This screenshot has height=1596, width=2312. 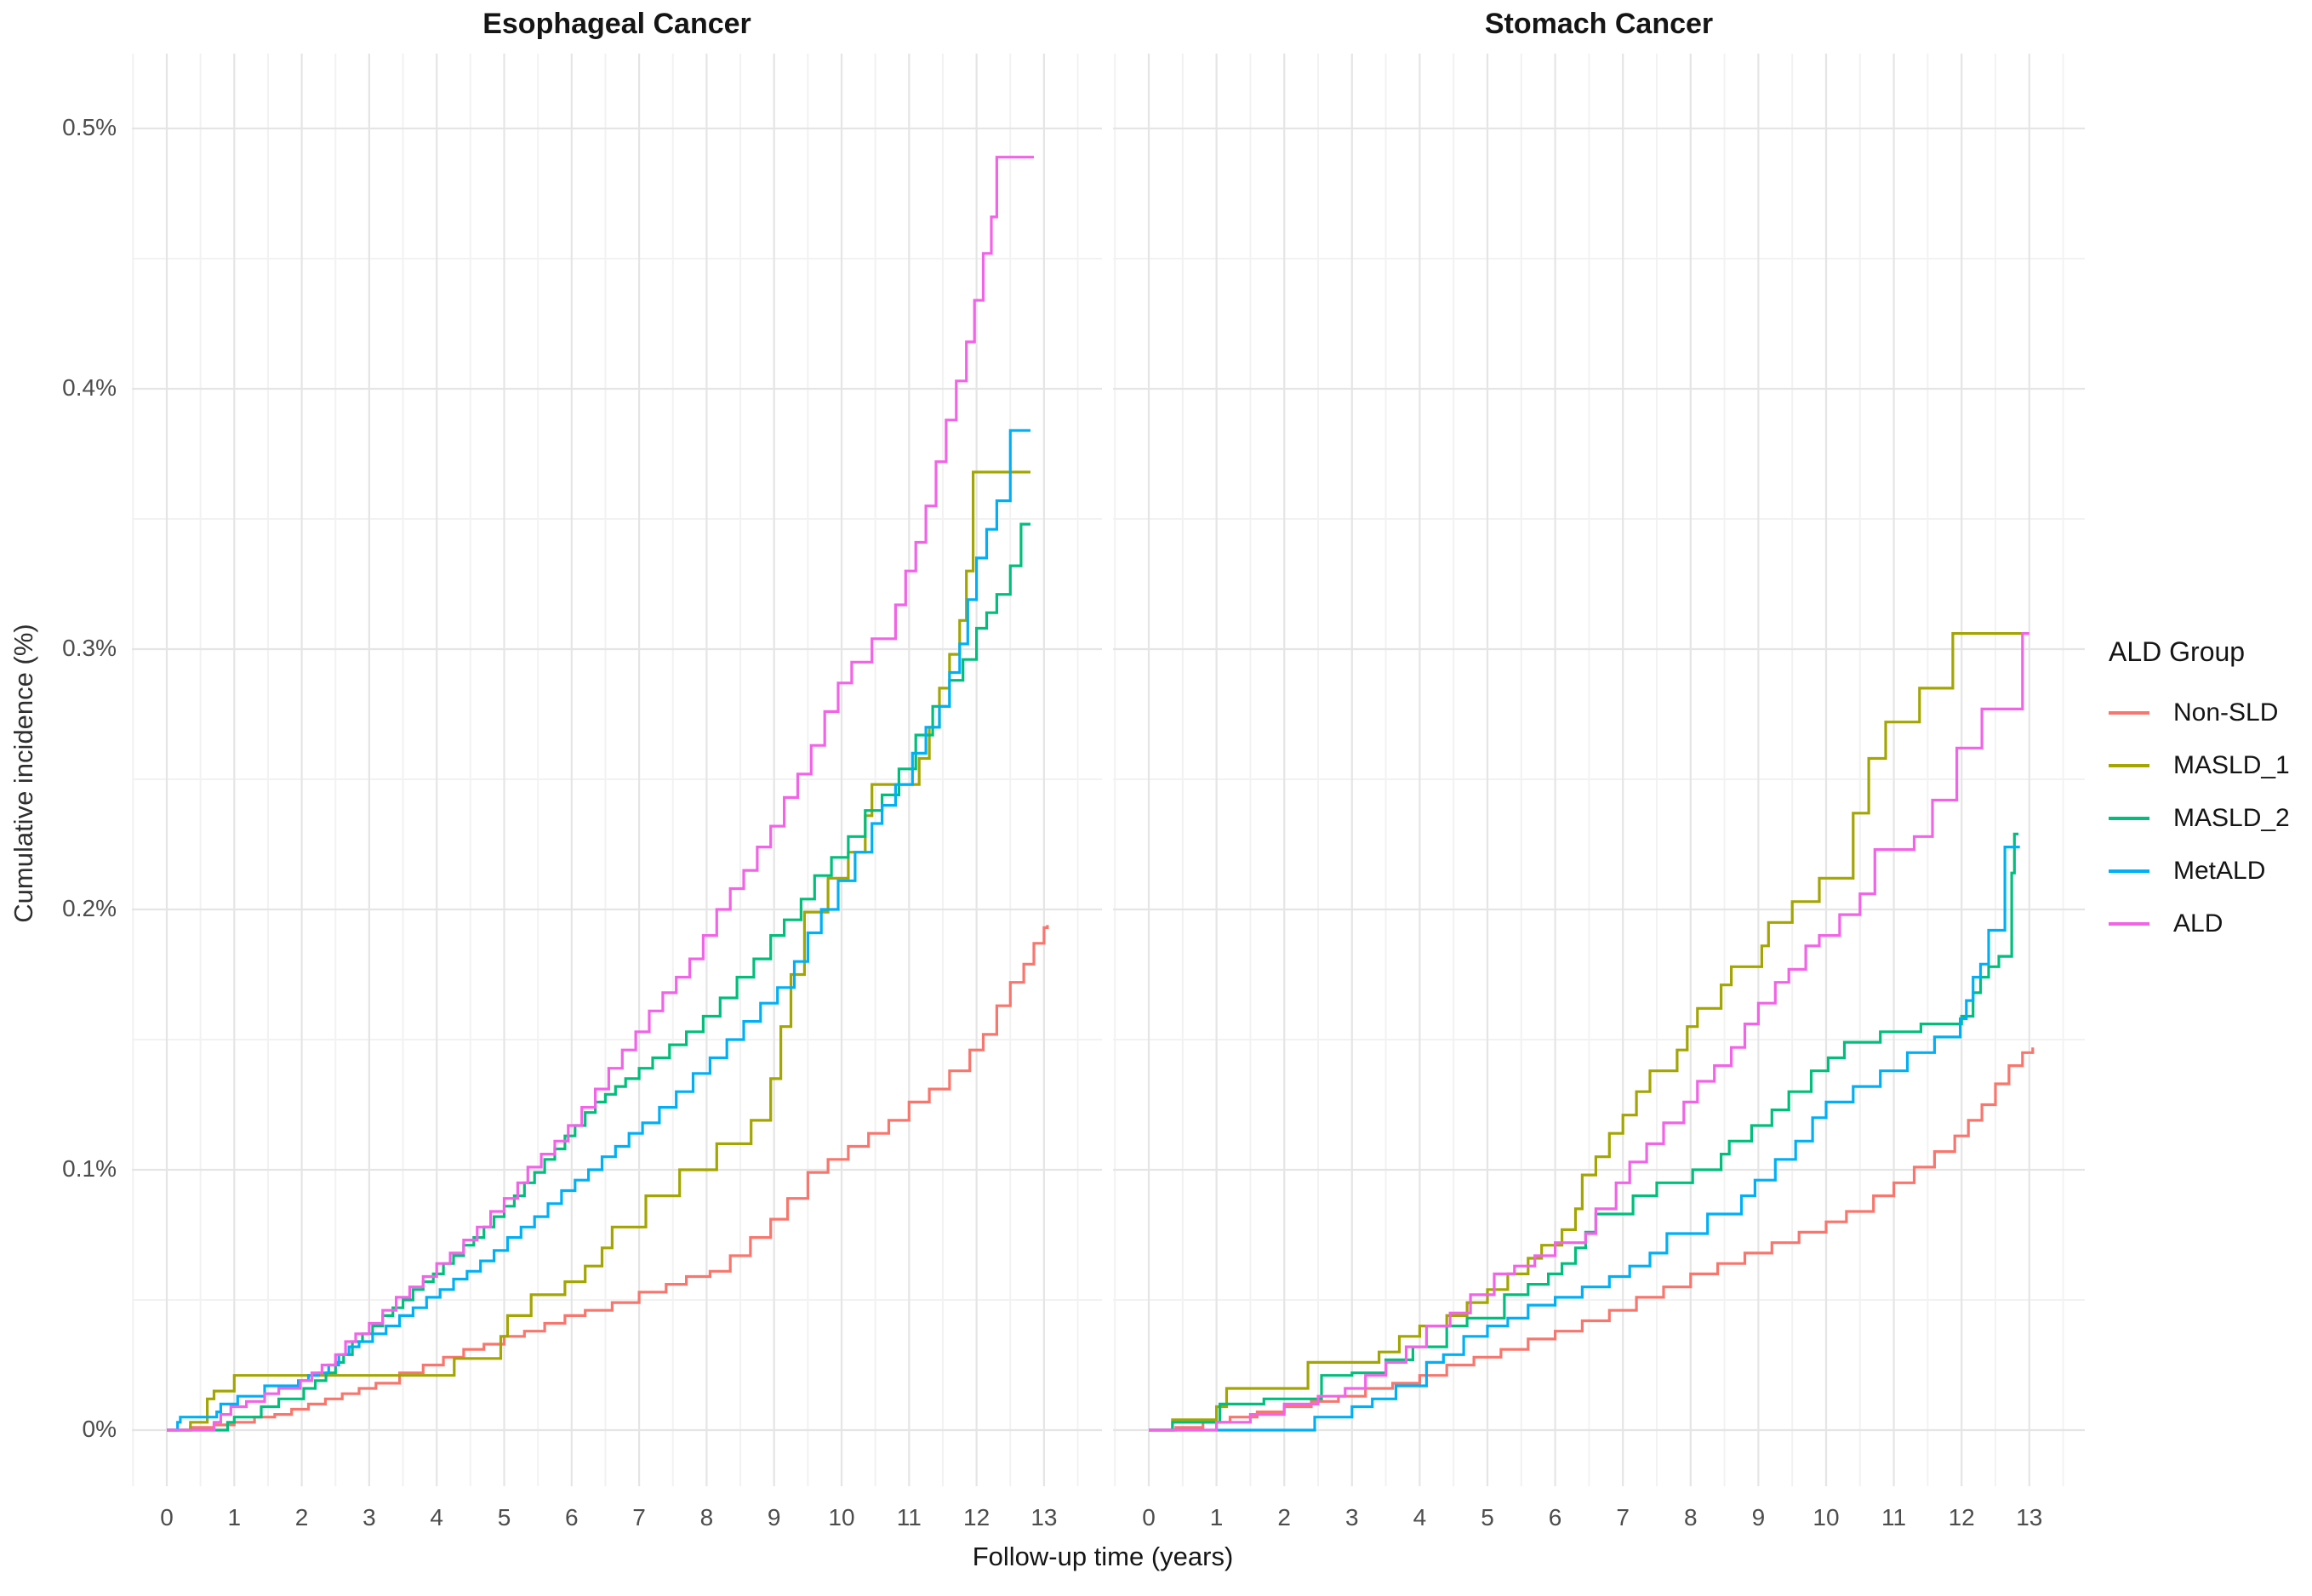 I want to click on y-axis-title: Cumulative incidence (%), so click(x=23, y=774).